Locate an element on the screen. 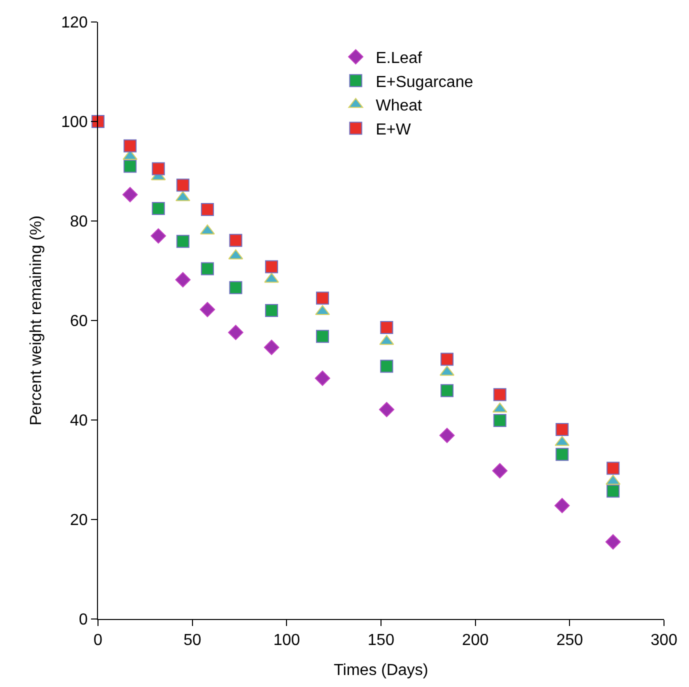 This screenshot has height=687, width=689. x-tick-label: 200 is located at coordinates (475, 641).